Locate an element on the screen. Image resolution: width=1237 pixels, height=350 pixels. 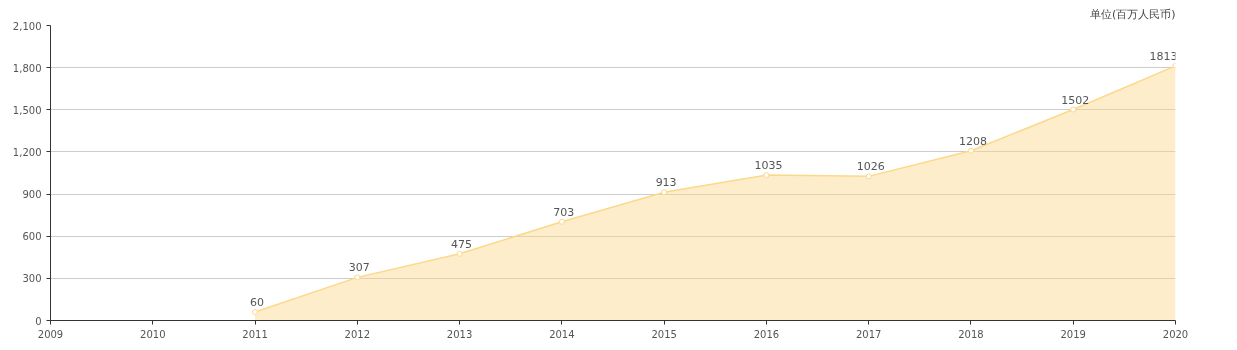
data-label: 307 is located at coordinates (359, 268).